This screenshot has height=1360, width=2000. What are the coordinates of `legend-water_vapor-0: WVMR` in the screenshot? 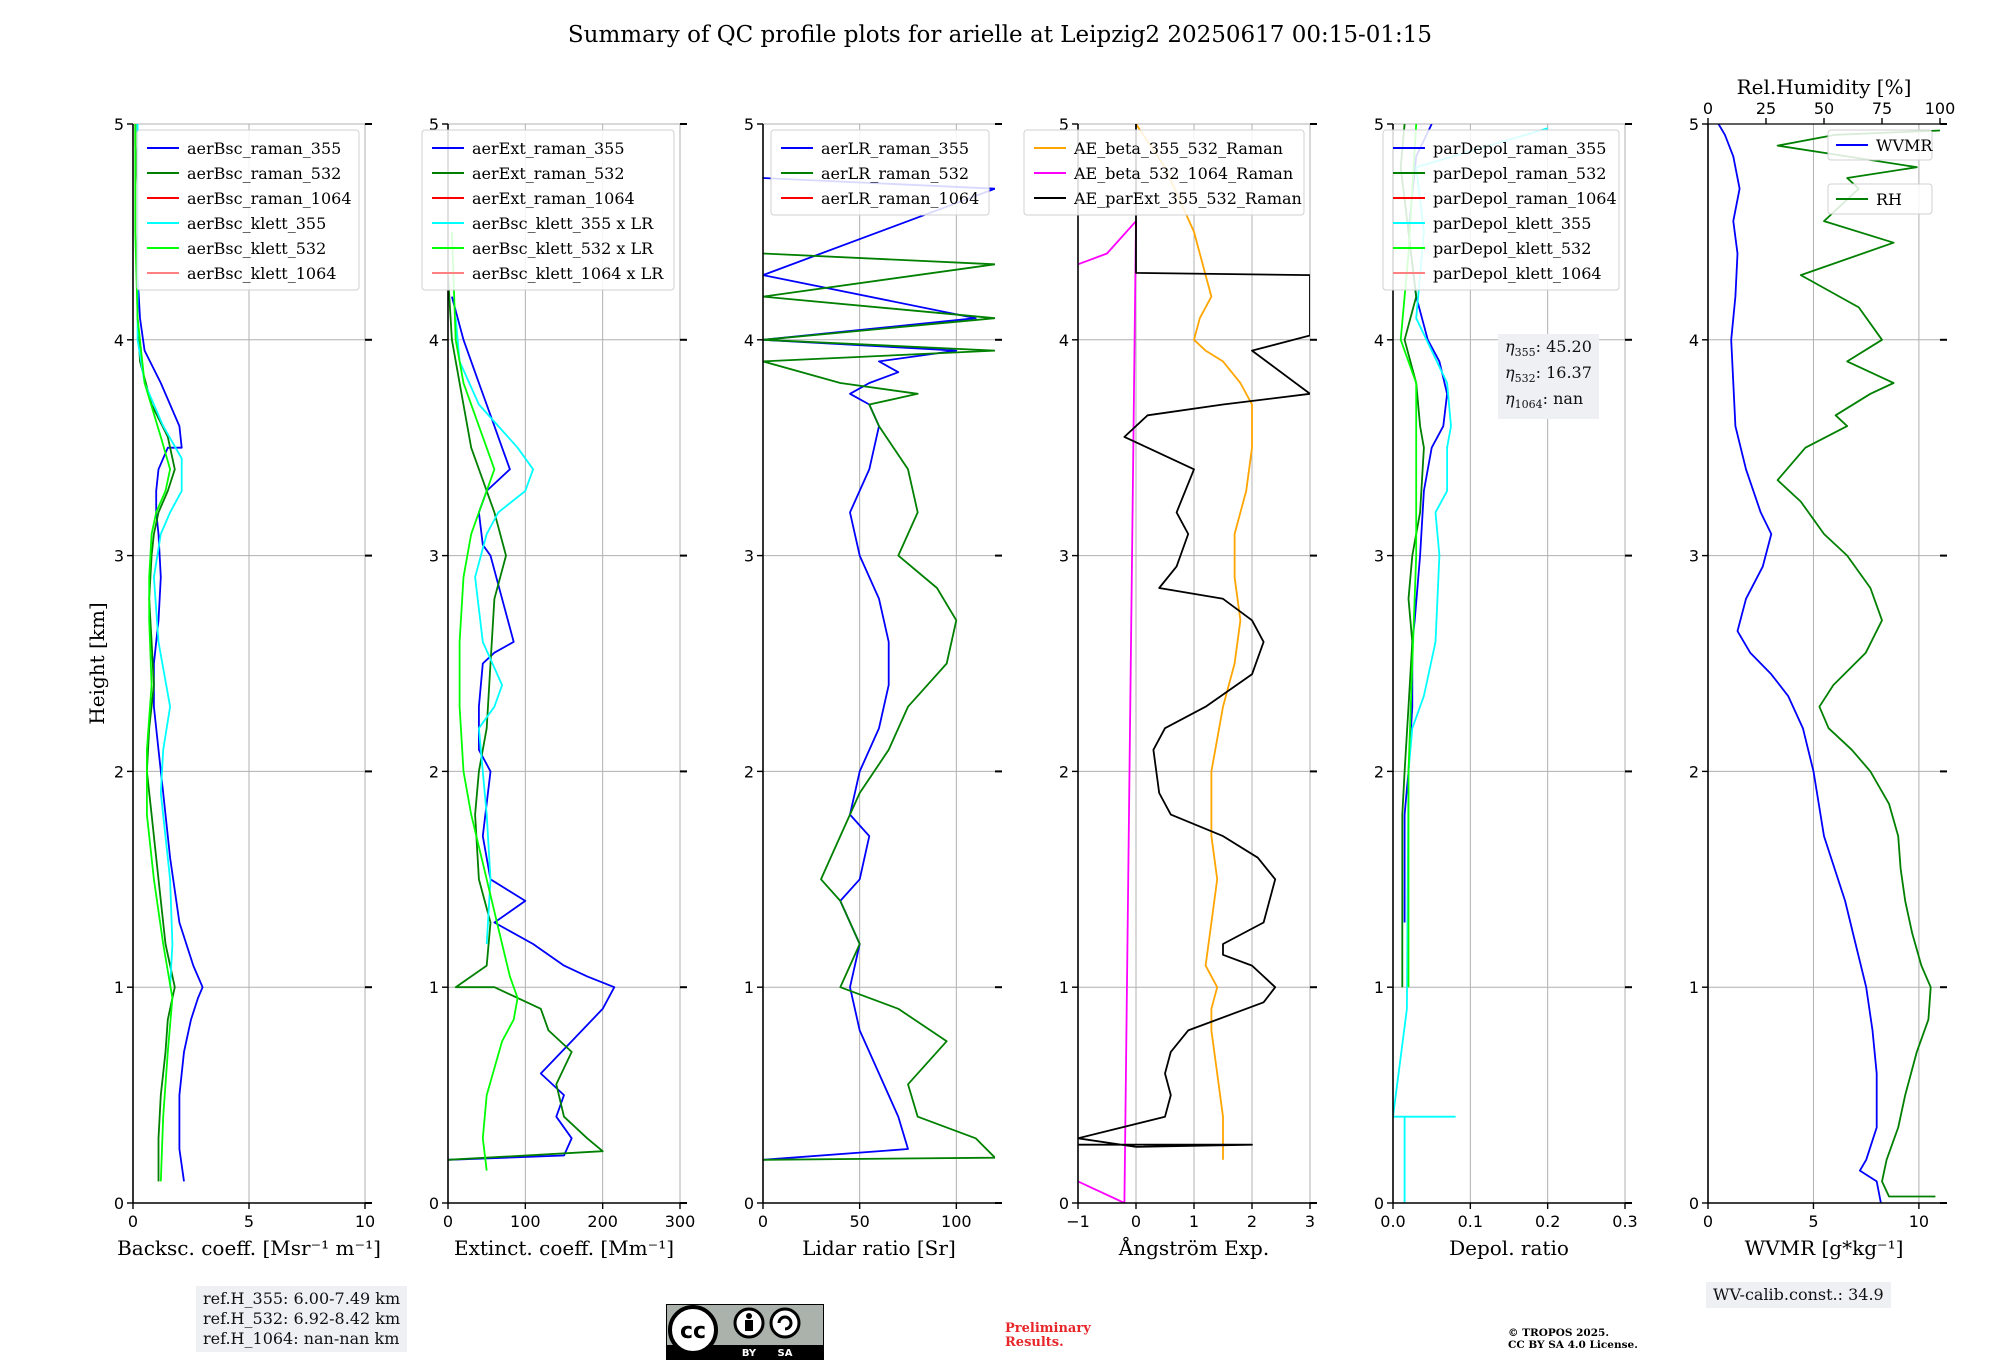 It's located at (1880, 145).